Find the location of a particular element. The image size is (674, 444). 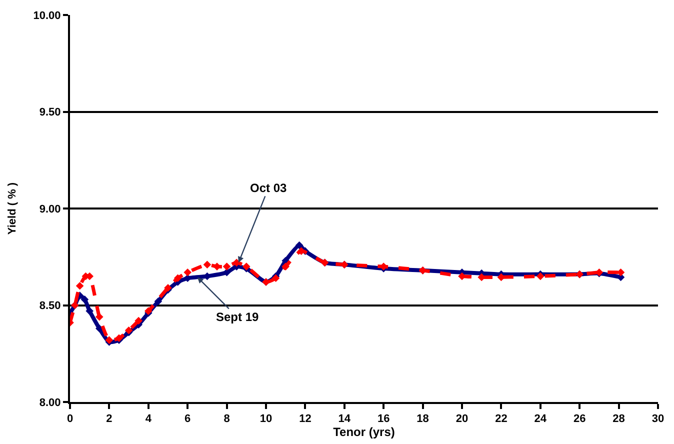

x-tick-label: 22 is located at coordinates (501, 419).